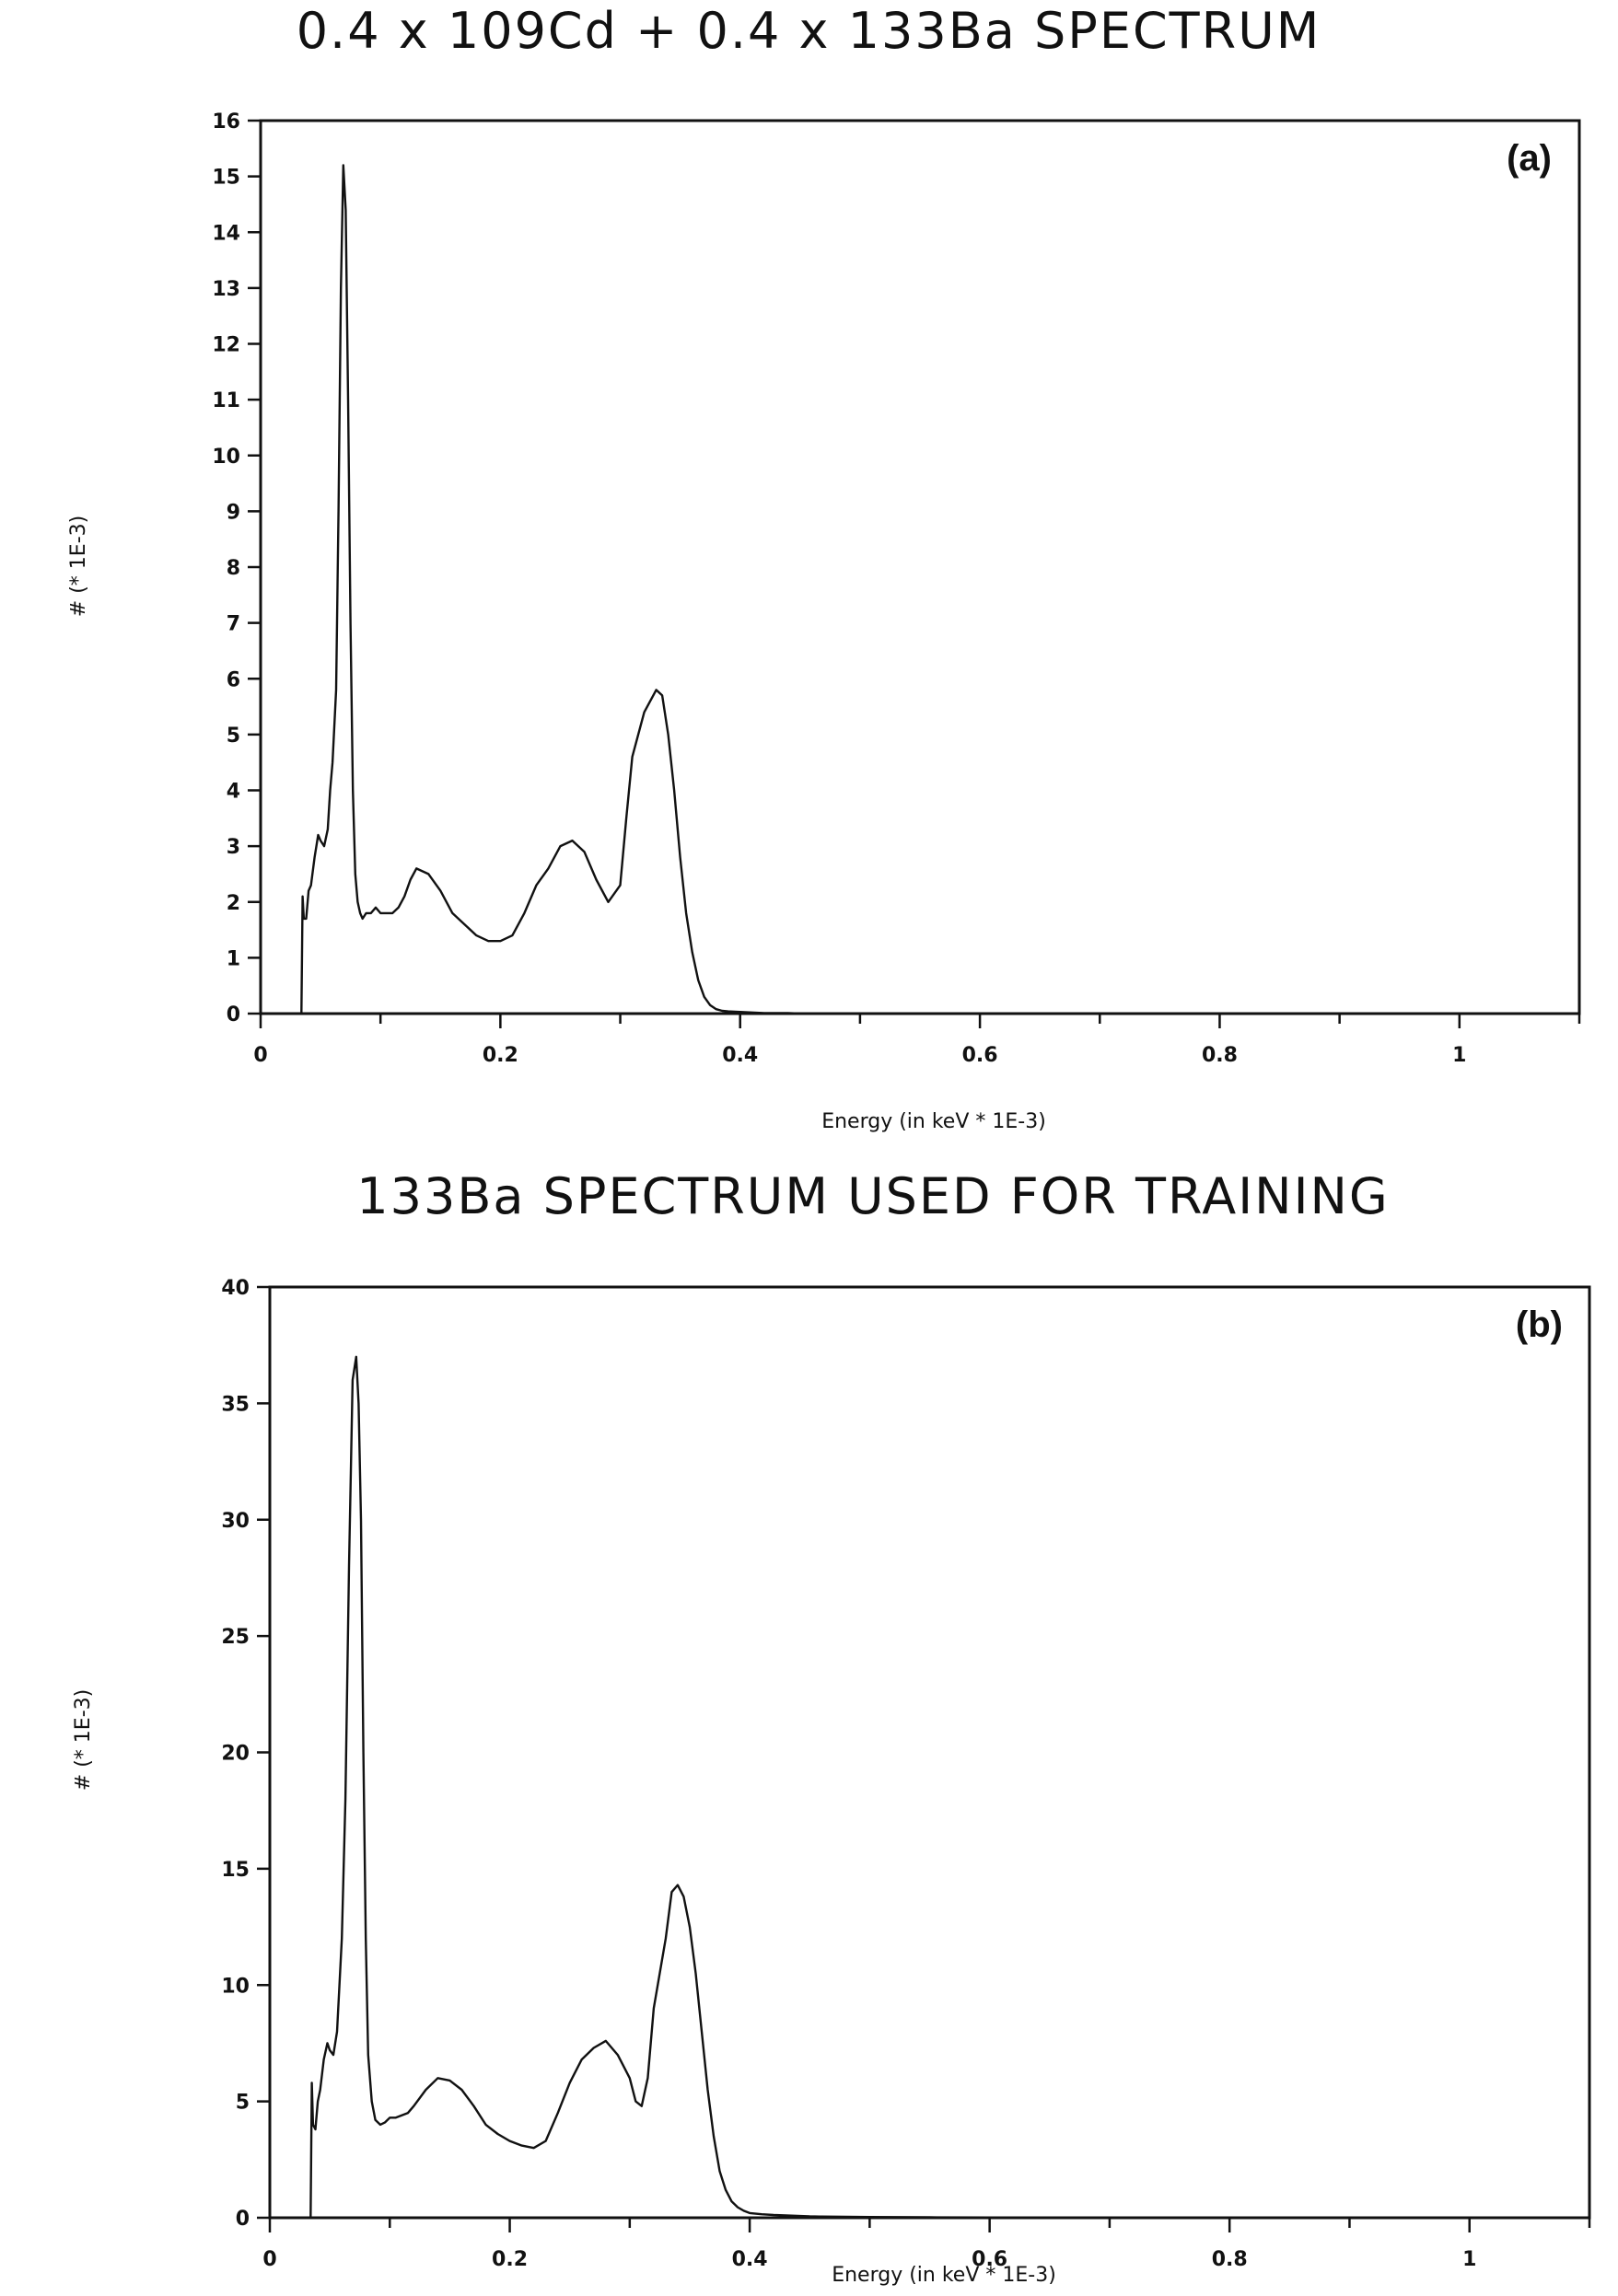 This screenshot has width=1618, height=2296. I want to click on y-tick-label-a-0: 0, so click(233, 1014).